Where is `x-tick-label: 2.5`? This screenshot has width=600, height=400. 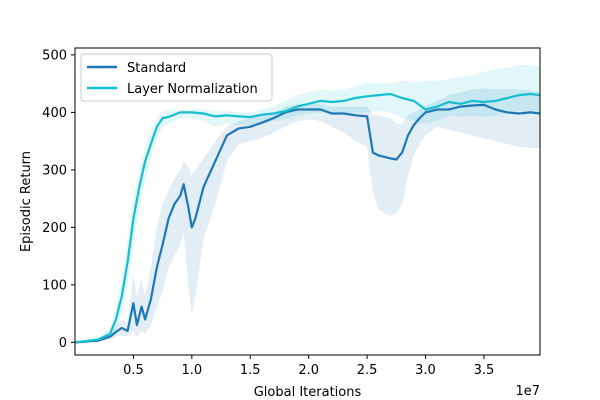
x-tick-label: 2.5 is located at coordinates (367, 370).